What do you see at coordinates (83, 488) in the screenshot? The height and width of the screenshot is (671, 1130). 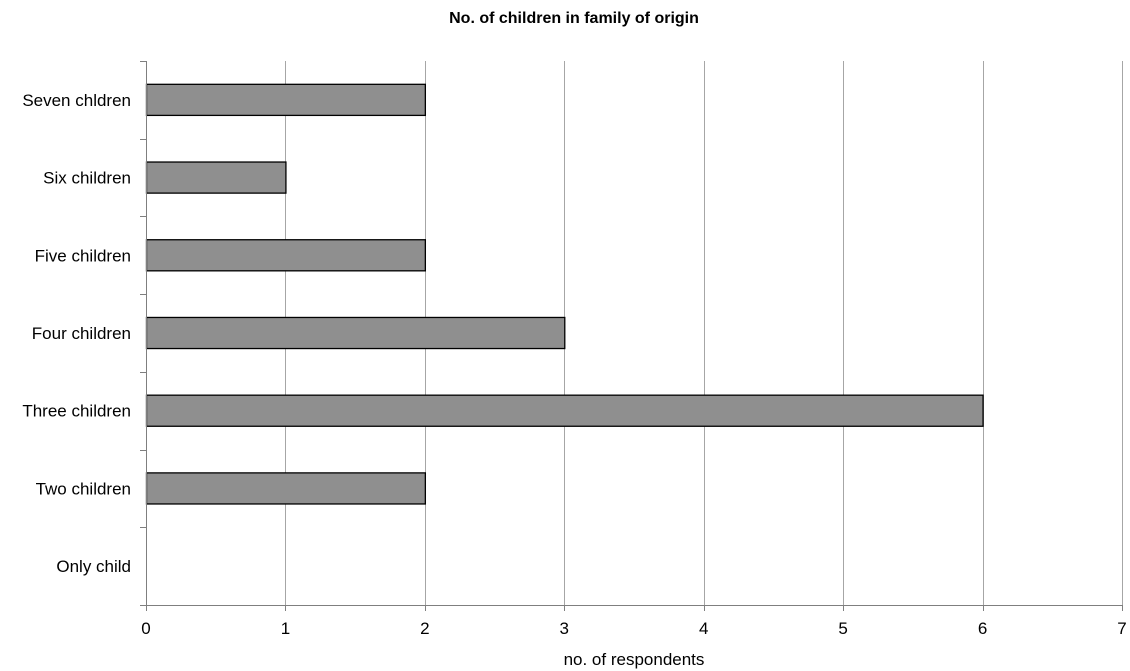 I see `category-label: Two children` at bounding box center [83, 488].